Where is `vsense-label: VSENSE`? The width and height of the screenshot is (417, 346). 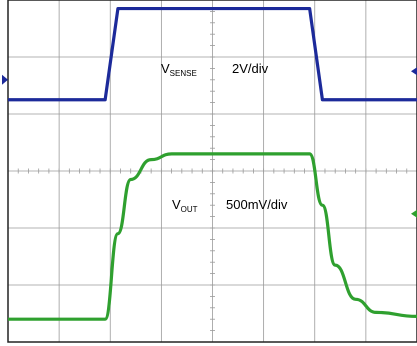 vsense-label: VSENSE is located at coordinates (179, 69).